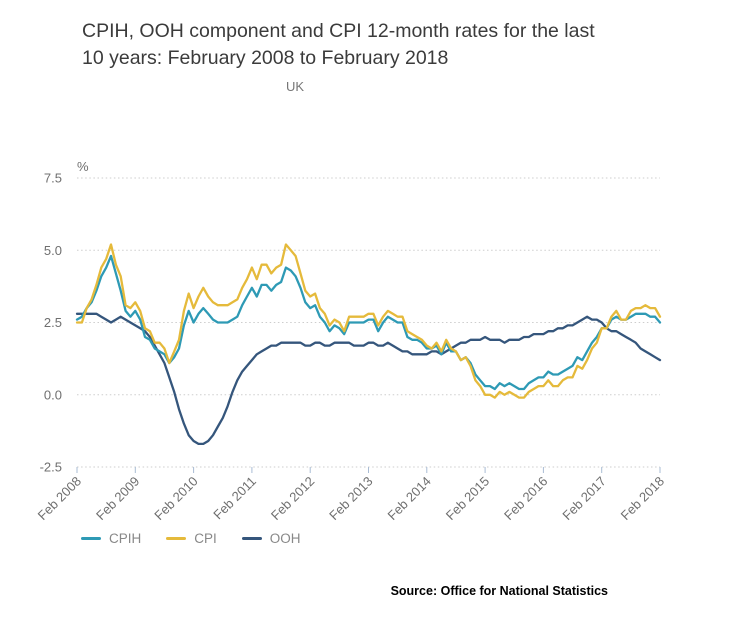 The width and height of the screenshot is (738, 634). Describe the element at coordinates (176, 538) in the screenshot. I see `cpi-line-swatch-icon` at that location.